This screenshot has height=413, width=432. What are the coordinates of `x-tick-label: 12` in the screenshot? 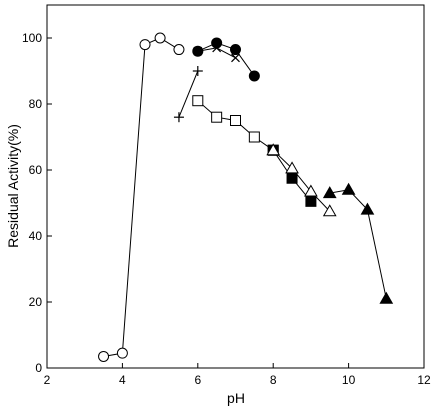 It's located at (424, 380).